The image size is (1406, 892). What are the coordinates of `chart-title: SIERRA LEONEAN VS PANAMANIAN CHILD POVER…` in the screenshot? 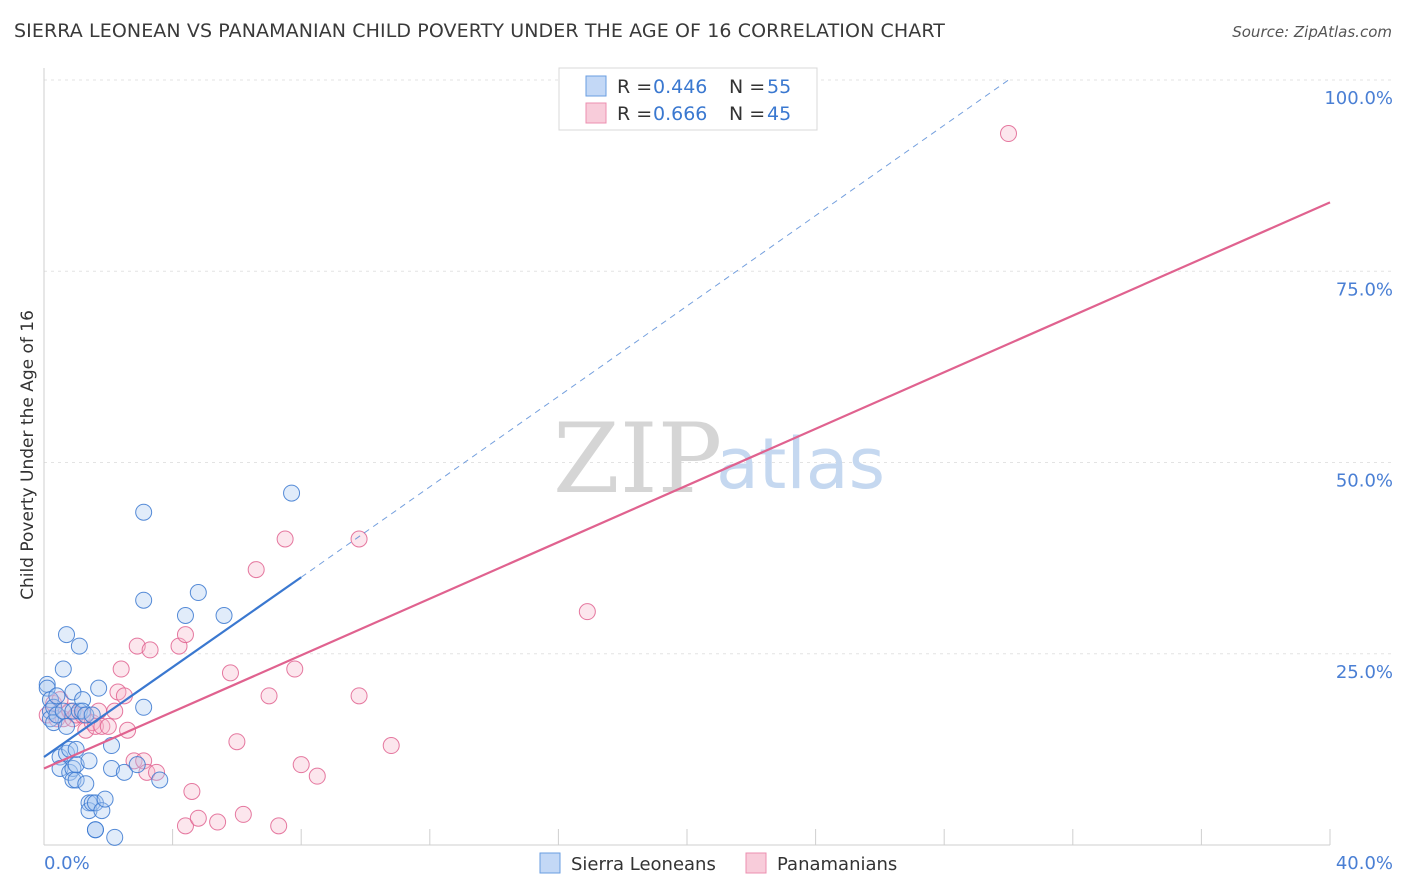 It's located at (479, 31).